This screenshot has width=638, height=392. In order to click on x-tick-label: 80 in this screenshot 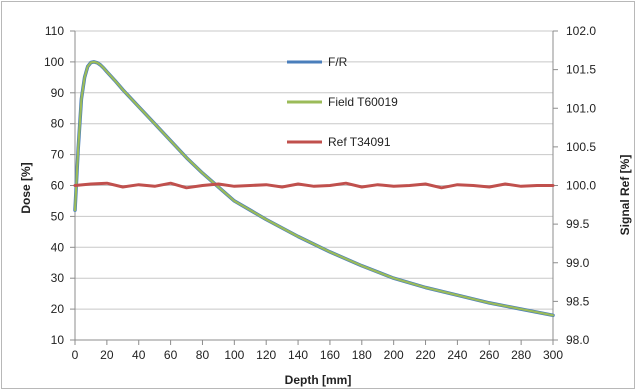, I will do `click(203, 355)`.